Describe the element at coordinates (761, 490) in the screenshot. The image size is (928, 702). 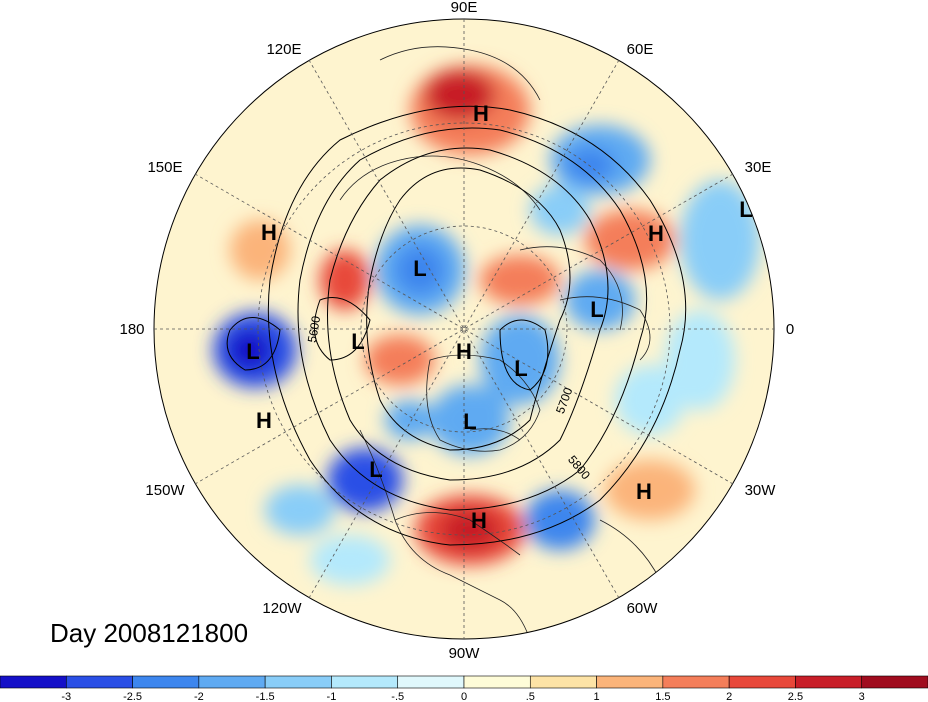
I see `lon-label-30w: 30W` at that location.